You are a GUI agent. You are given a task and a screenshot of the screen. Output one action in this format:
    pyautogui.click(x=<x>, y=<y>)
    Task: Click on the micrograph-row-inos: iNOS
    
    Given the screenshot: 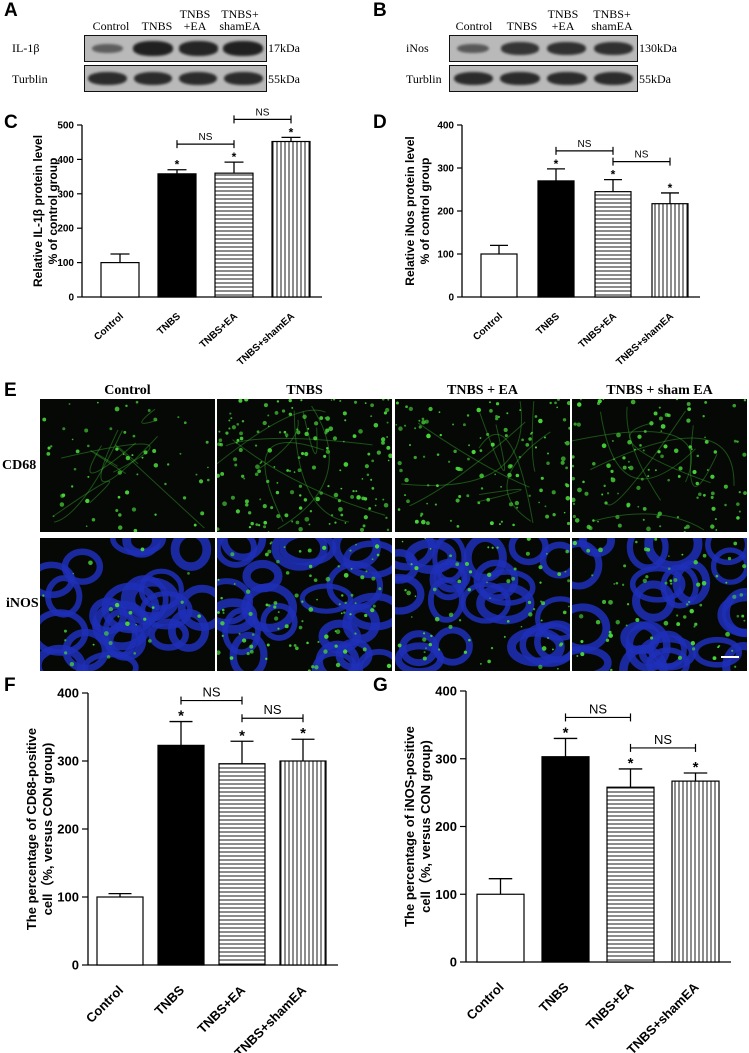 What is the action you would take?
    pyautogui.click(x=22, y=603)
    